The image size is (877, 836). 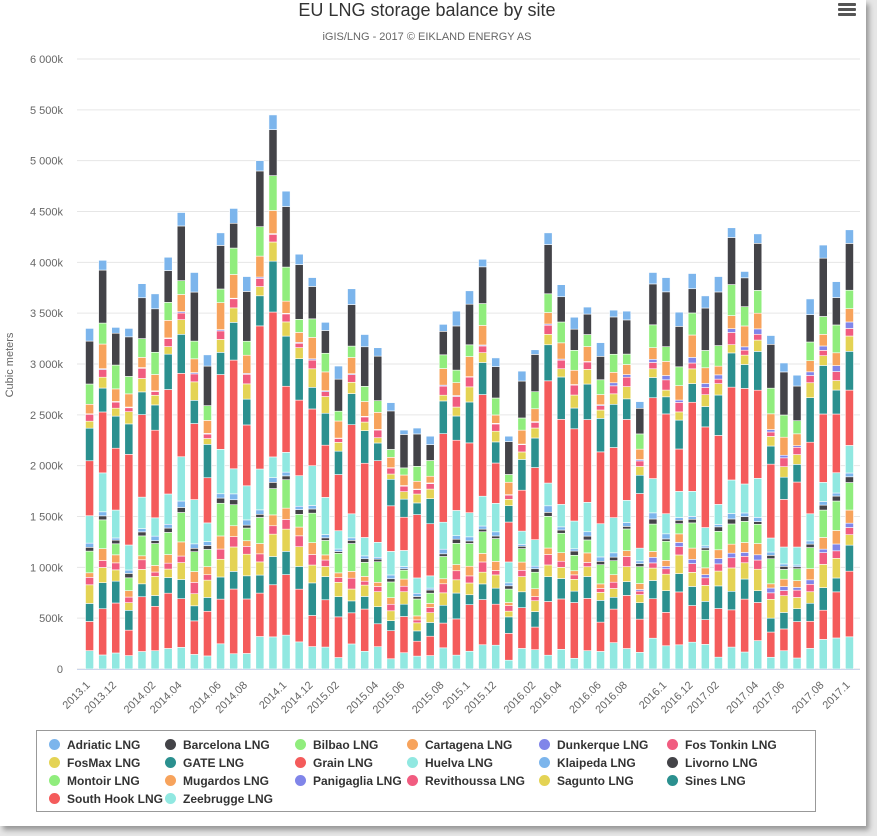 I want to click on legend-item: Sagunto LNG, so click(x=586, y=781).